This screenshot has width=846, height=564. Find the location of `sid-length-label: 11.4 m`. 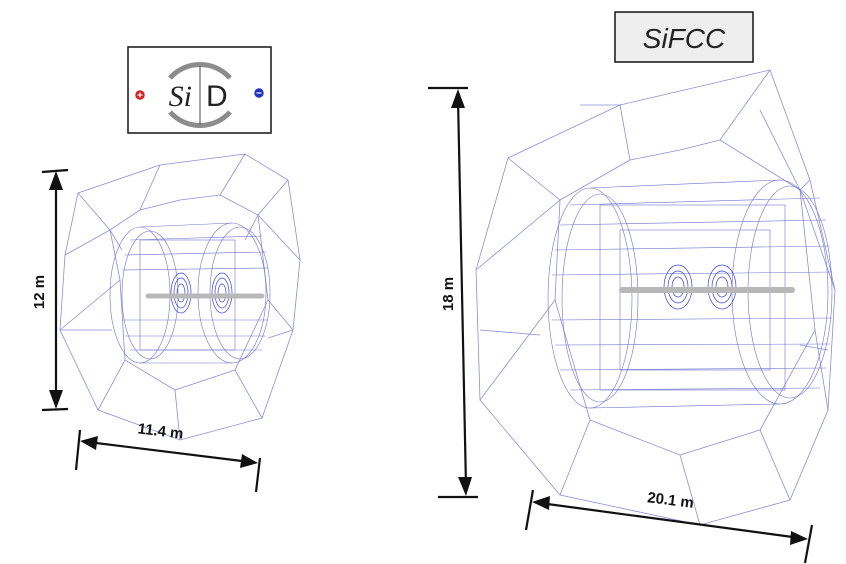

sid-length-label: 11.4 m is located at coordinates (161, 431).